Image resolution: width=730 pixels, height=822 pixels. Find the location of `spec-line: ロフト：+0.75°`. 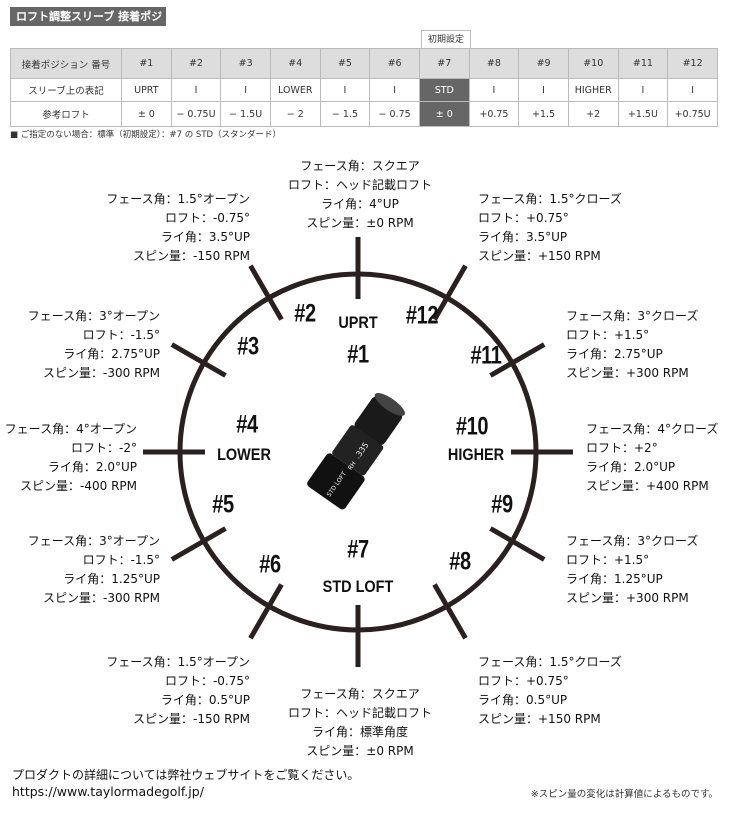

spec-line: ロフト：+0.75° is located at coordinates (523, 218).